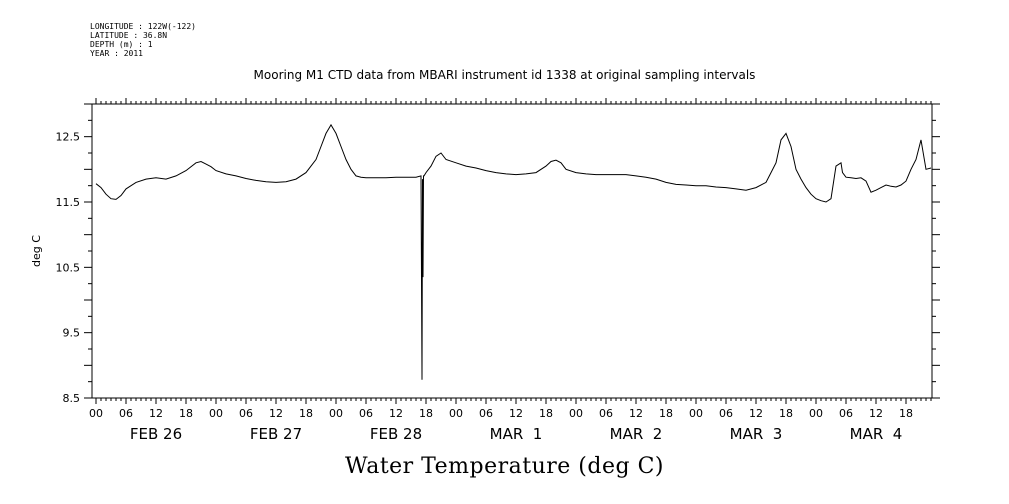  What do you see at coordinates (121, 44) in the screenshot?
I see `depth-text: DEPTH (m) : 1` at bounding box center [121, 44].